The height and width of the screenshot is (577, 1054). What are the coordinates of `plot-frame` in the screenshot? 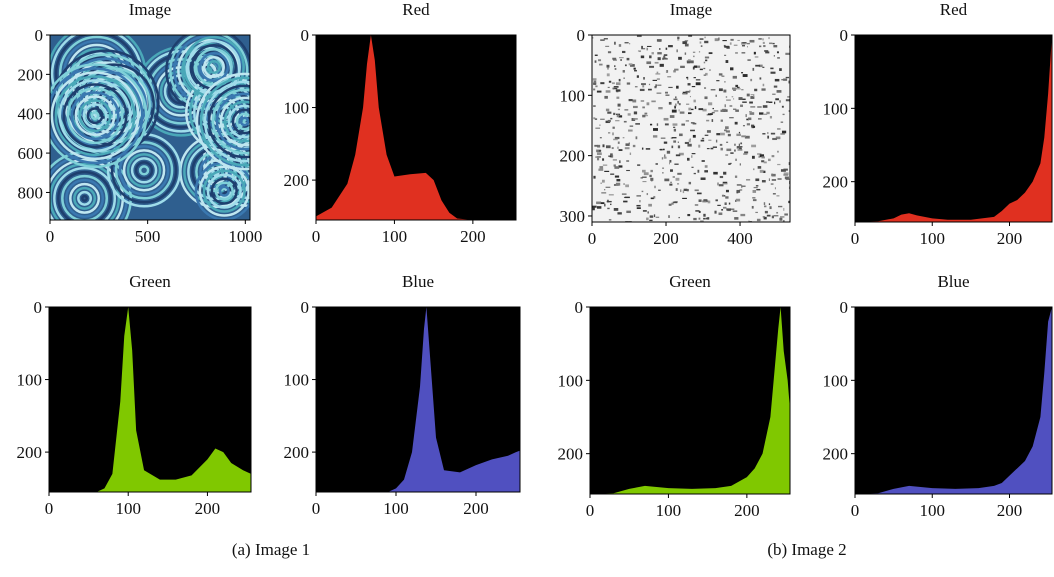 It's located at (150, 399).